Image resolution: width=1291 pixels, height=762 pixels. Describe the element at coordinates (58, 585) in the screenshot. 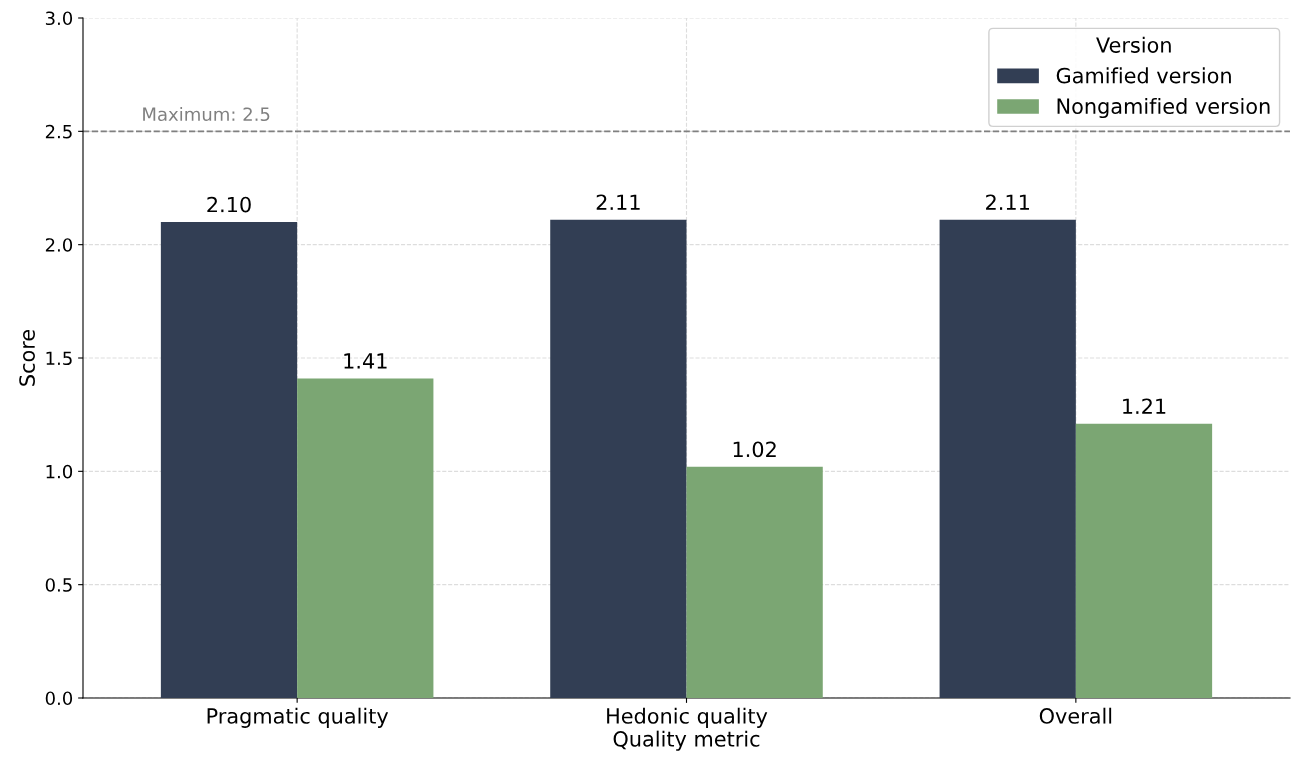

I see `y-tick-label: 0.5` at that location.